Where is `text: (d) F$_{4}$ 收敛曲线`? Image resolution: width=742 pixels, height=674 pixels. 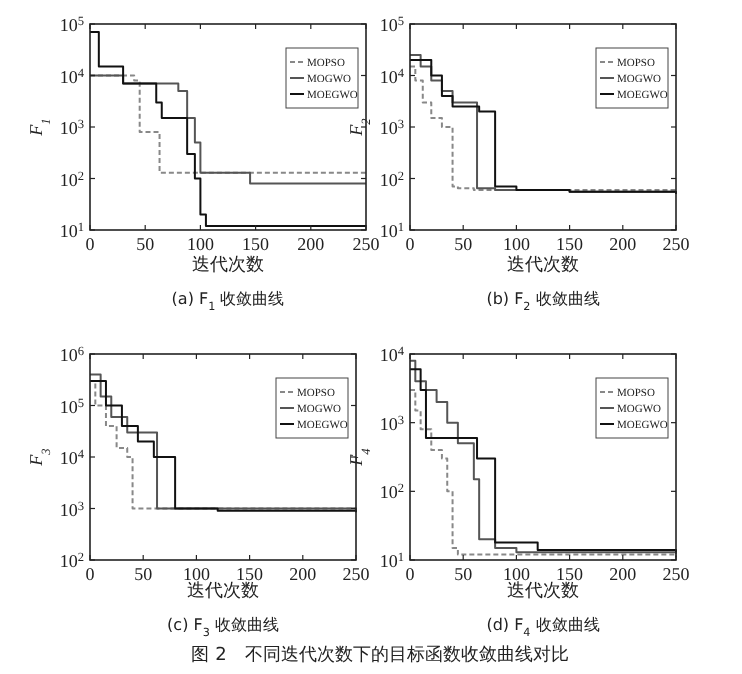
text: (d) F$_{4}$ 收敛曲线 is located at coordinates (543, 628).